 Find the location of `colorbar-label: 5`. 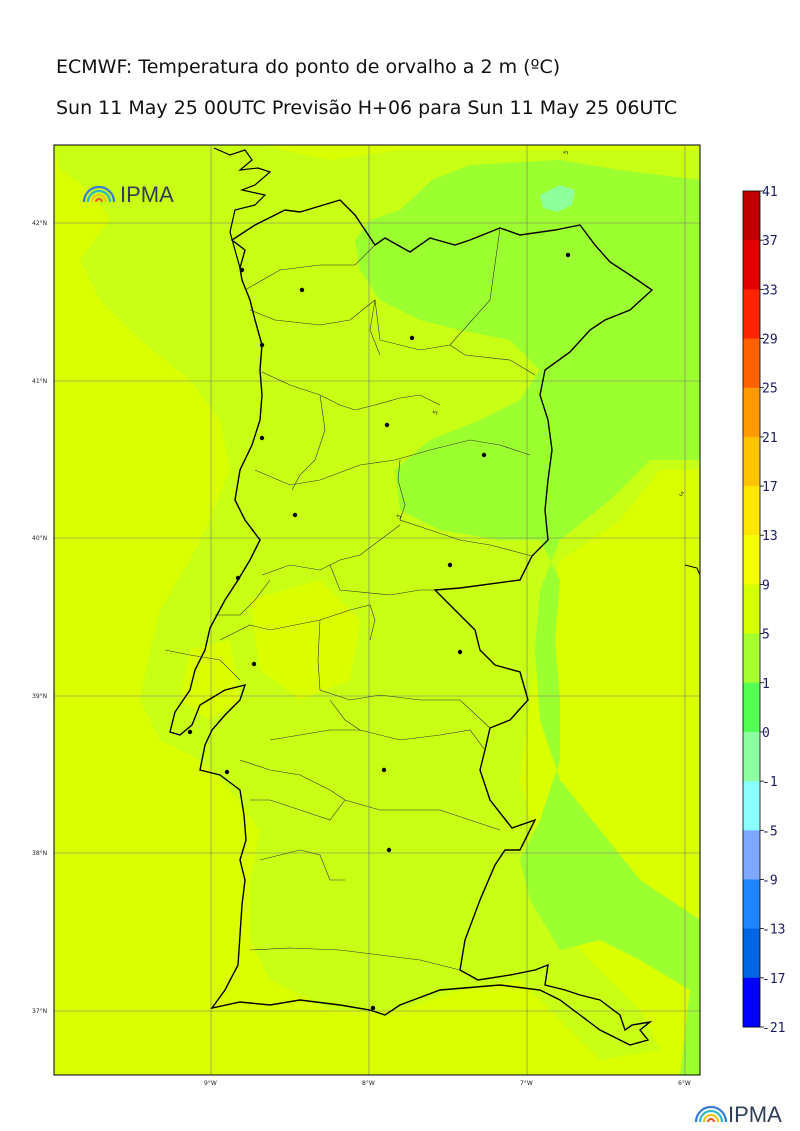

colorbar-label: 5 is located at coordinates (766, 635).